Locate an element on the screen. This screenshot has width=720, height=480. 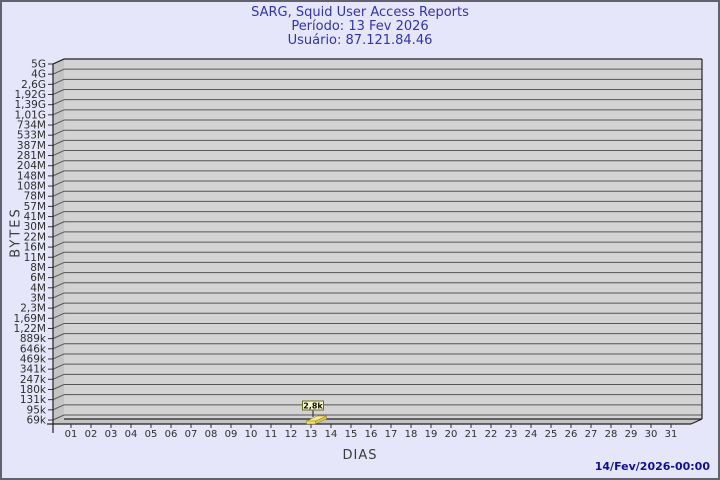
x-tick-label: 12 is located at coordinates (291, 434).